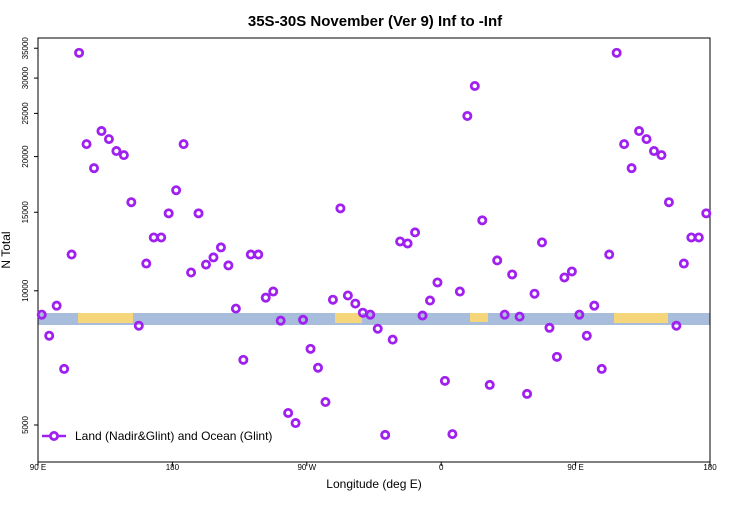  Describe the element at coordinates (306, 467) in the screenshot. I see `x-tick-label: 90 W` at that location.